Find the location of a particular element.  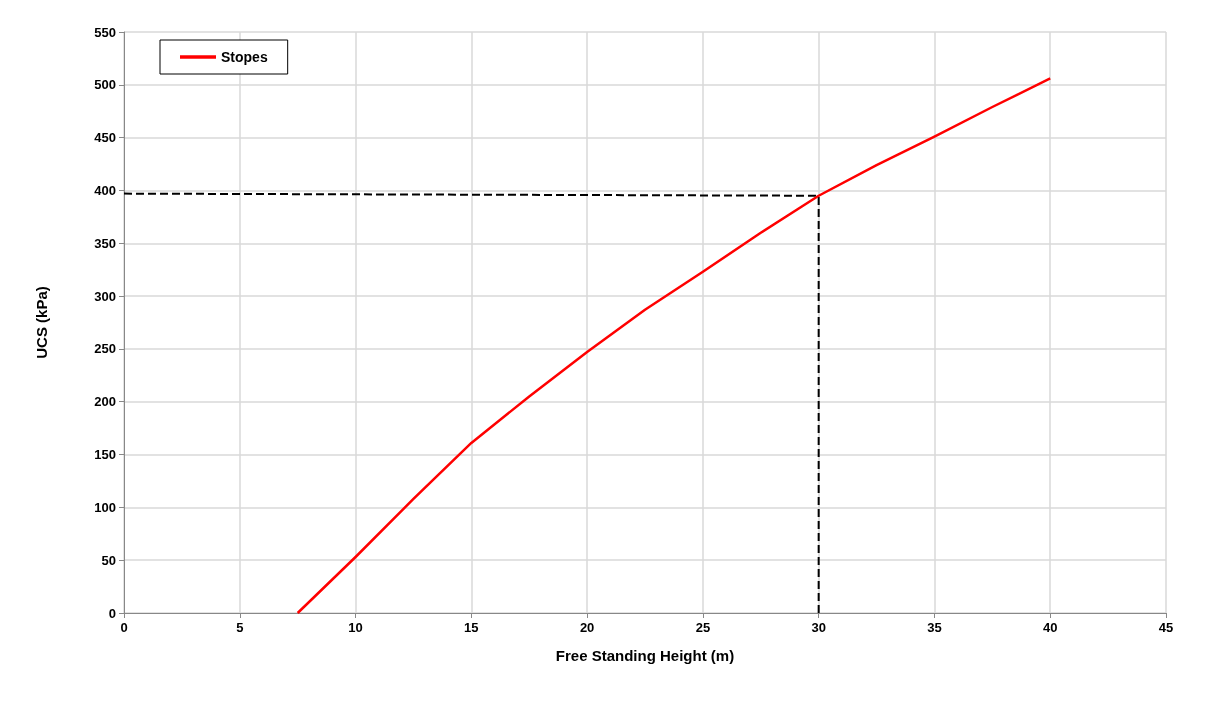

y-axis-title: UCS (kPa) is located at coordinates (41, 322).